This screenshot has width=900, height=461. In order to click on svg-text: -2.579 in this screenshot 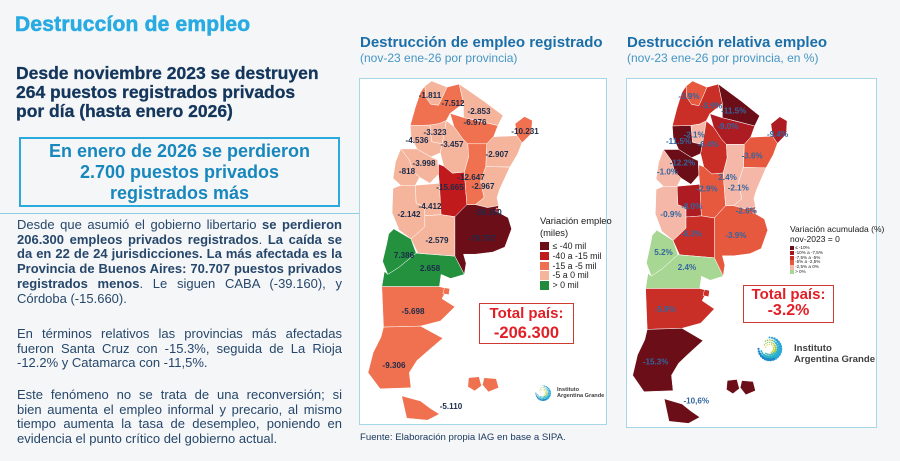, I will do `click(437, 240)`.